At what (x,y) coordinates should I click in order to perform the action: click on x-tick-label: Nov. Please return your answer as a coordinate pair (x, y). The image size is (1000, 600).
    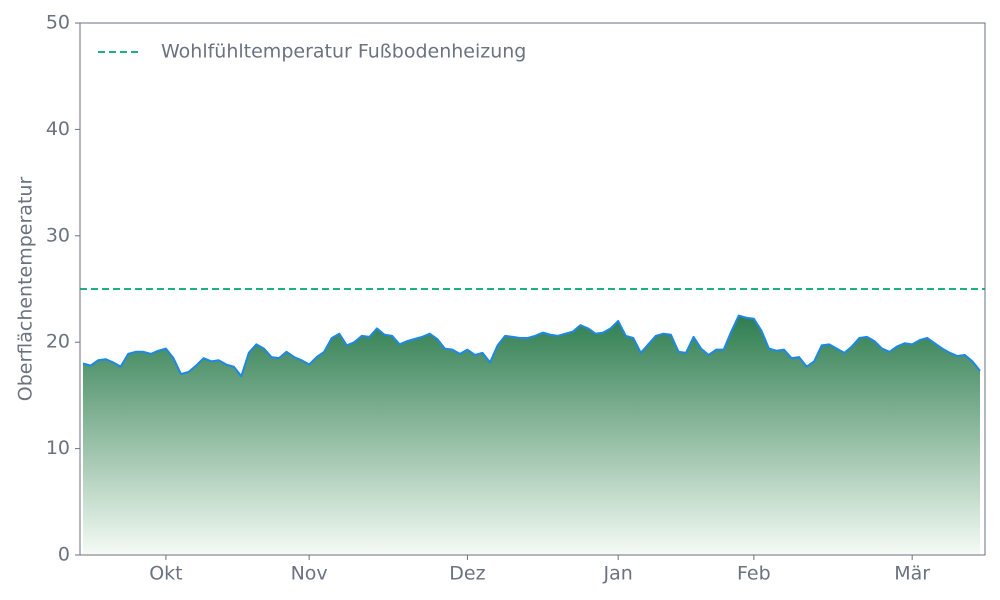
    Looking at the image, I should click on (309, 574).